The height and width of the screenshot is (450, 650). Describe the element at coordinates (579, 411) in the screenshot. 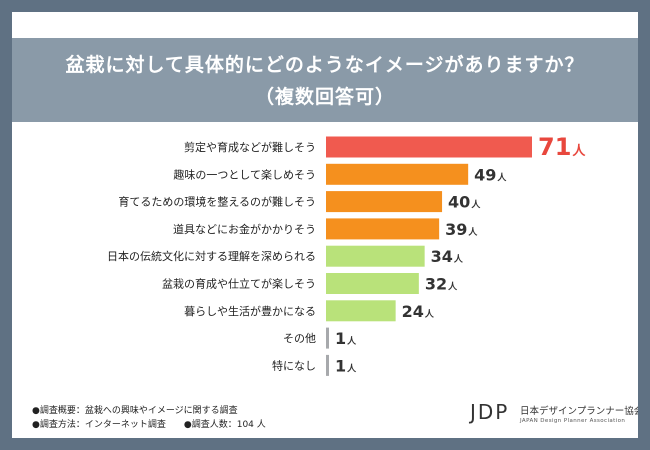

I see `jdp-name-jp: 日本デザインプランナー協会` at that location.